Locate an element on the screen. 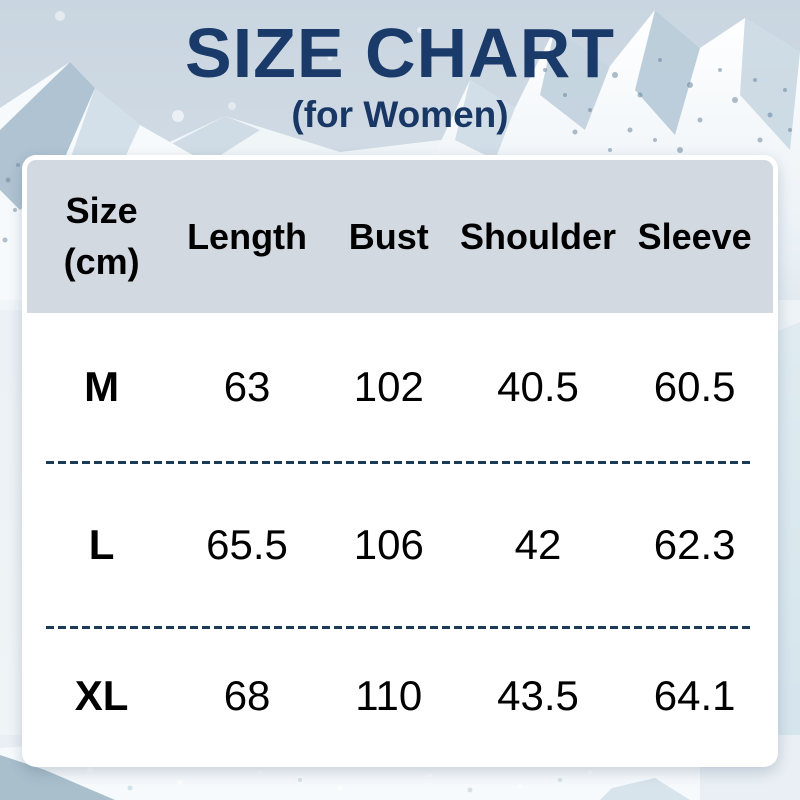  cell-sleeve: 64.1 is located at coordinates (694, 695).